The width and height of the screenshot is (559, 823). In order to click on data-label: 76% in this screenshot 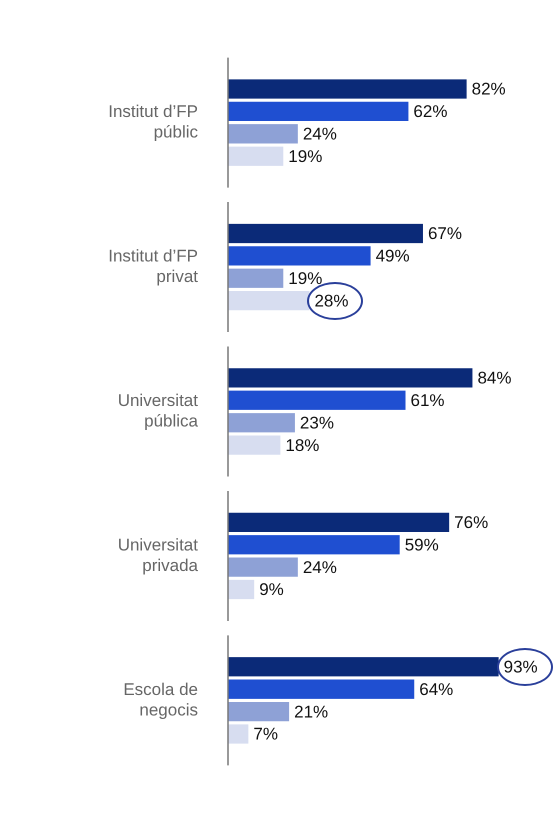, I will do `click(471, 522)`.